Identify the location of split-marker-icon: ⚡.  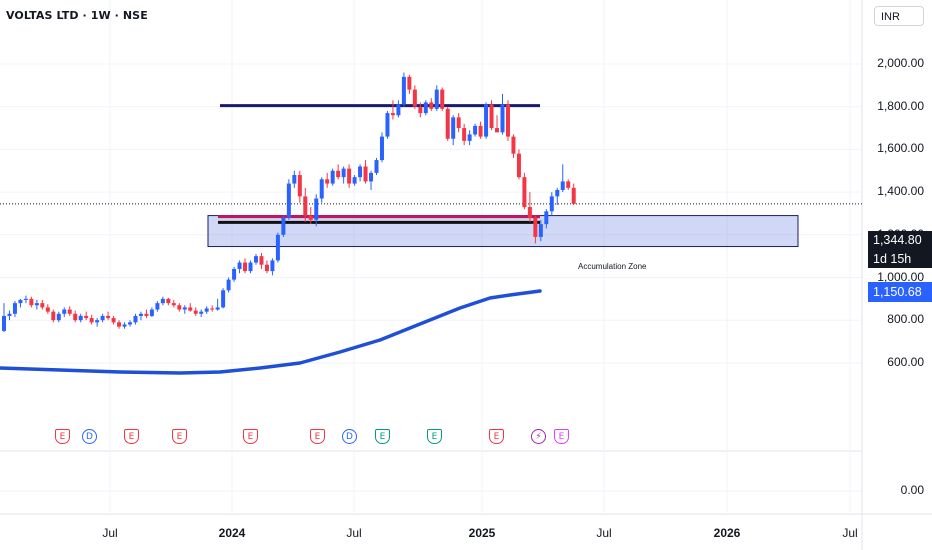
(538, 436).